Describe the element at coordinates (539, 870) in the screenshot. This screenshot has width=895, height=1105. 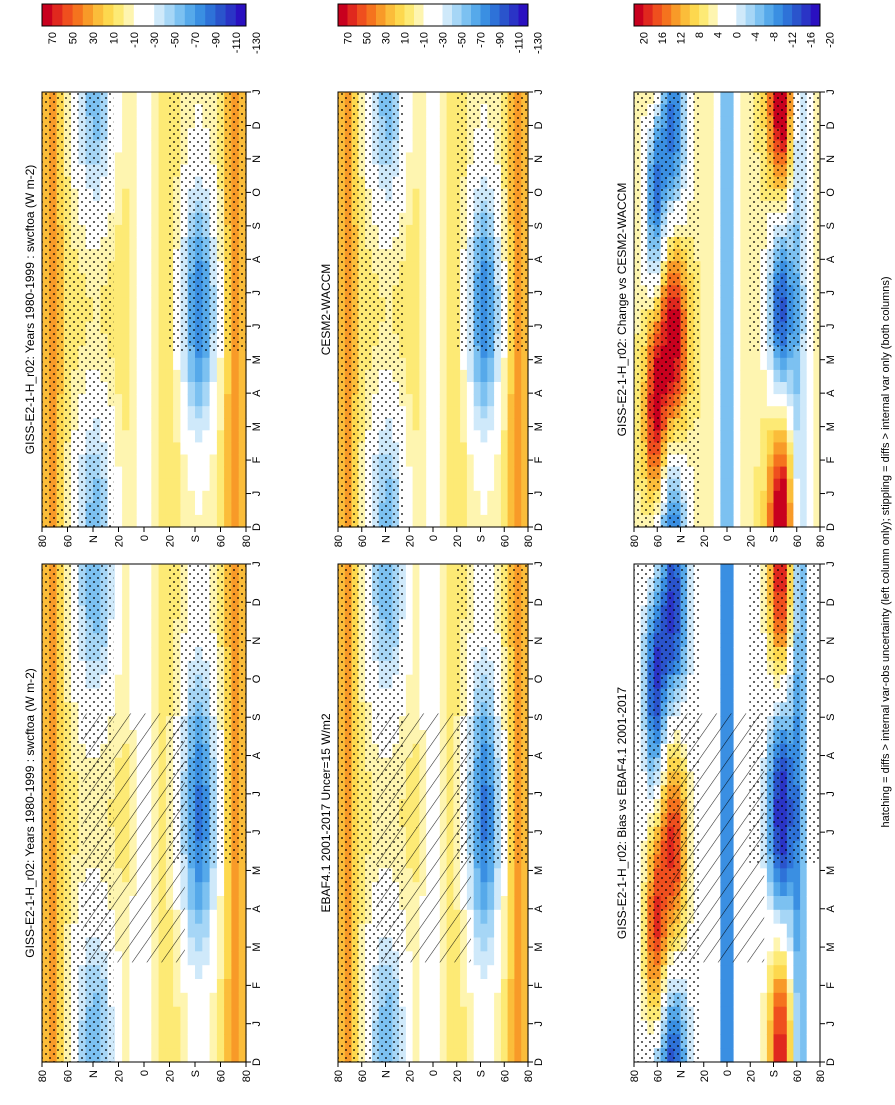
I see `x-tick-label: M` at that location.